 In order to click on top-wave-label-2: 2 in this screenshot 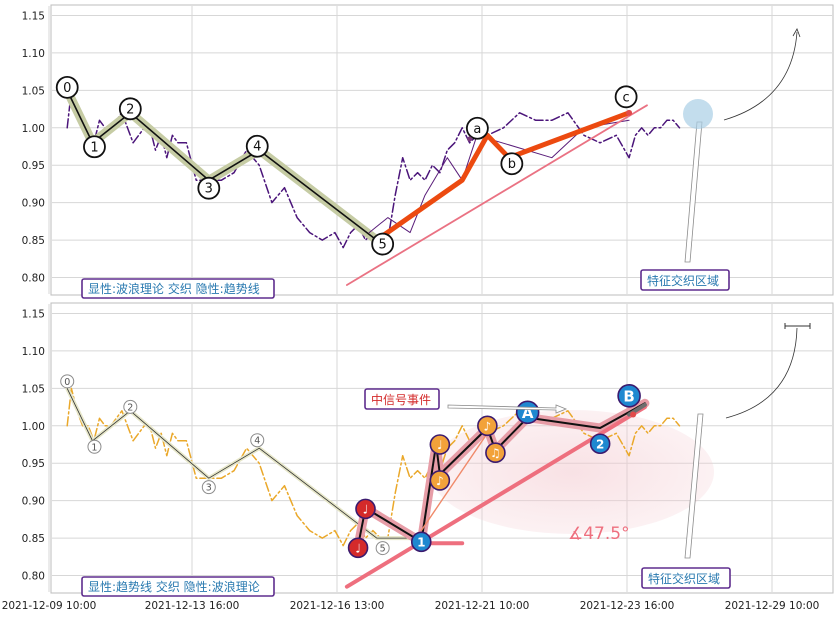, I will do `click(130, 109)`.